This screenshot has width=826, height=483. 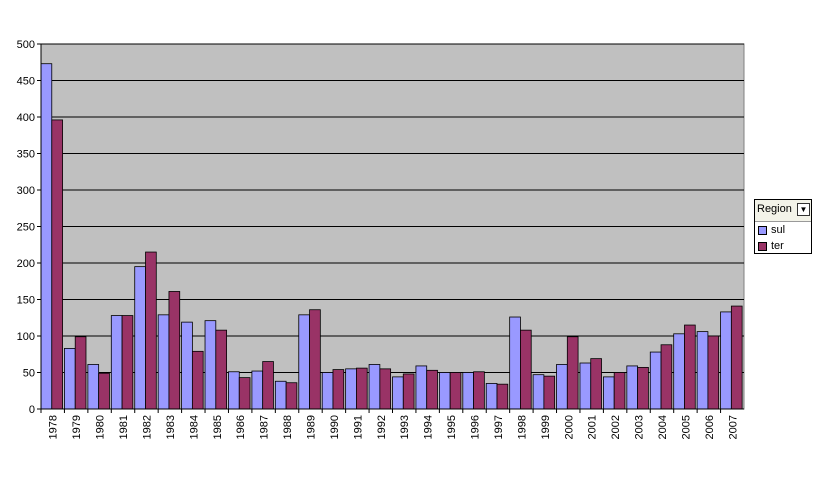 I want to click on bar-ter-2004, so click(x=666, y=377).